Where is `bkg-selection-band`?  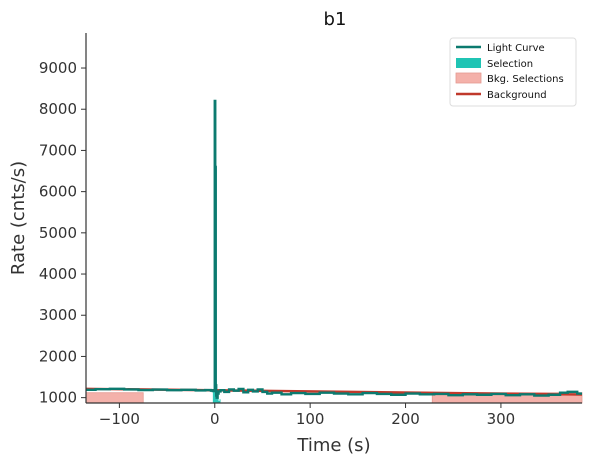
bkg-selection-band is located at coordinates (114, 398).